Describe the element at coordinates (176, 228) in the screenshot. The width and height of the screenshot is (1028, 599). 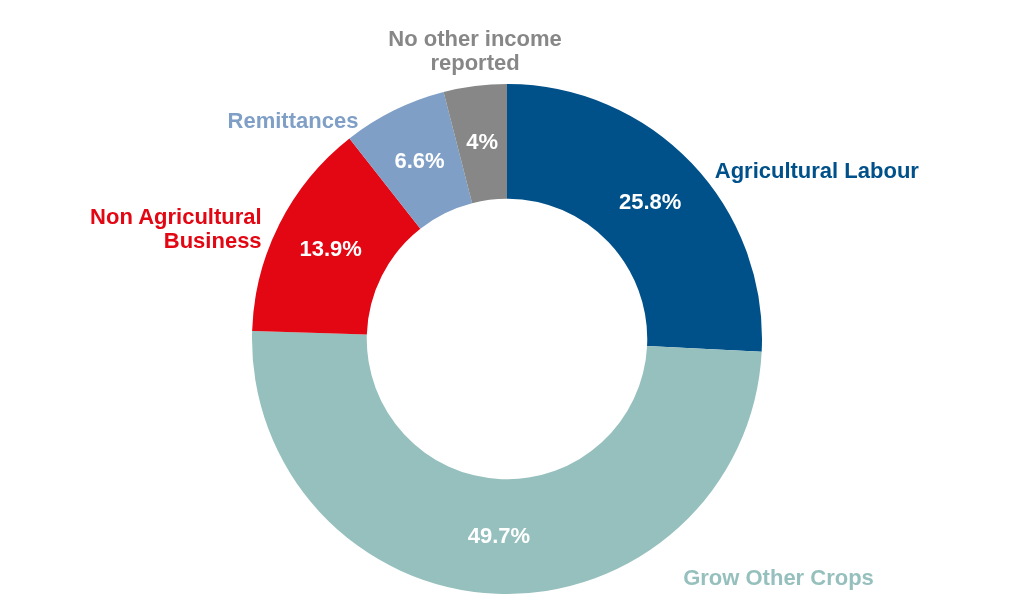
I see `slice-label: Non Agricultural Business` at that location.